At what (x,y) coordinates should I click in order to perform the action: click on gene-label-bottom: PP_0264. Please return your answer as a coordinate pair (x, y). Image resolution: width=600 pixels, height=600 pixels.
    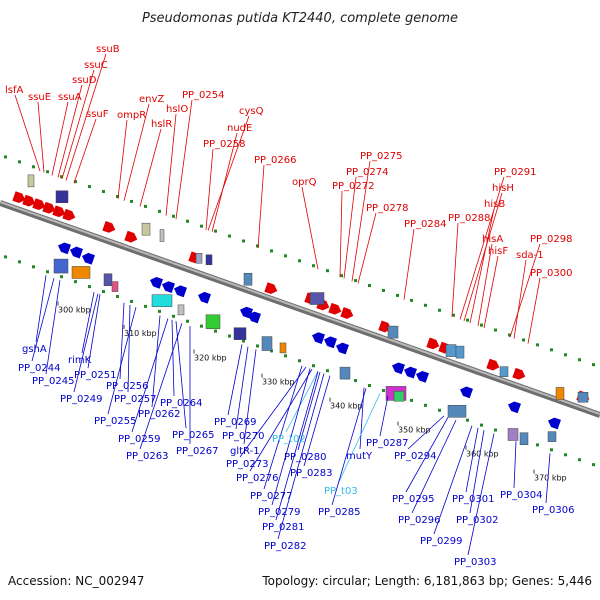
    Looking at the image, I should click on (181, 403).